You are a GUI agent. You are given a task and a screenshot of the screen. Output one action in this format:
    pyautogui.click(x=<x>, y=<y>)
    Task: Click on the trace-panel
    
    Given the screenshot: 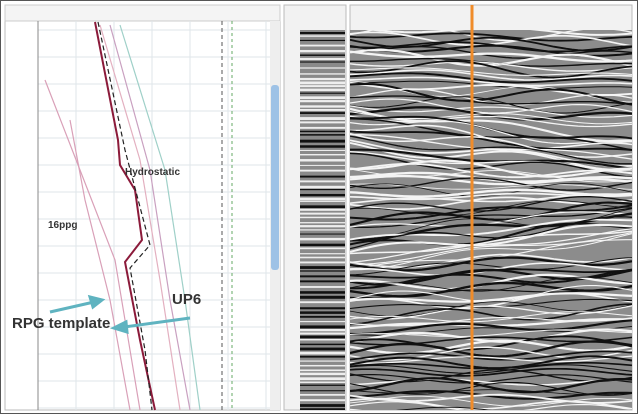 What is the action you would take?
    pyautogui.click(x=315, y=207)
    